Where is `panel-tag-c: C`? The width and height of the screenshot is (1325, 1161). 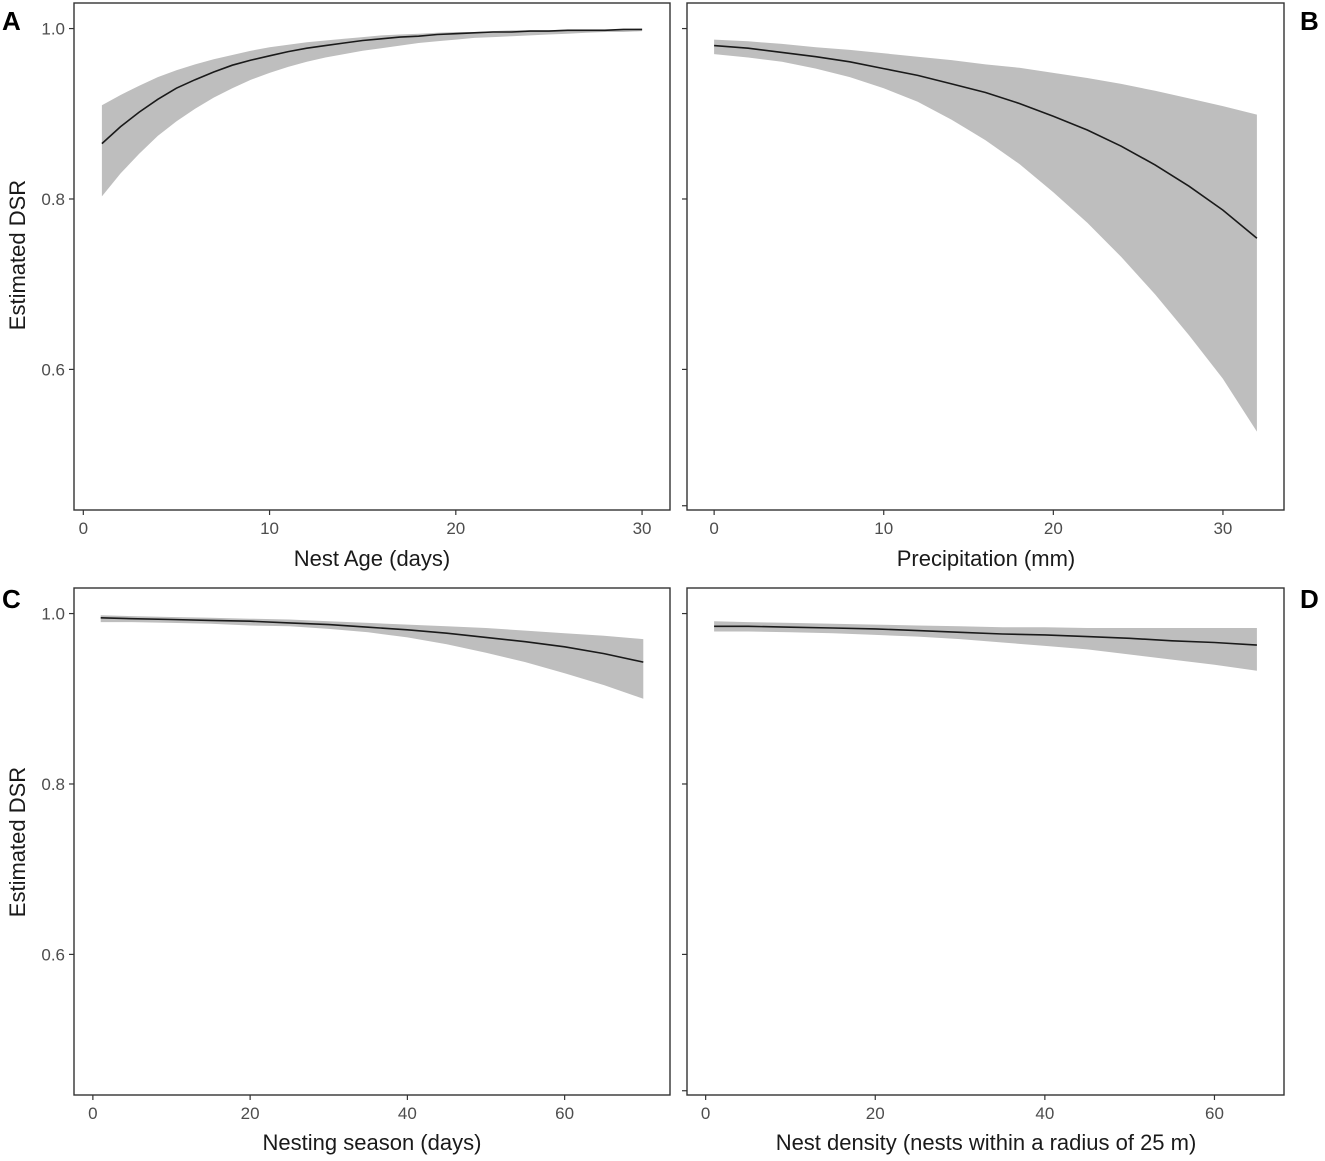
panel-tag-c: C is located at coordinates (11, 599).